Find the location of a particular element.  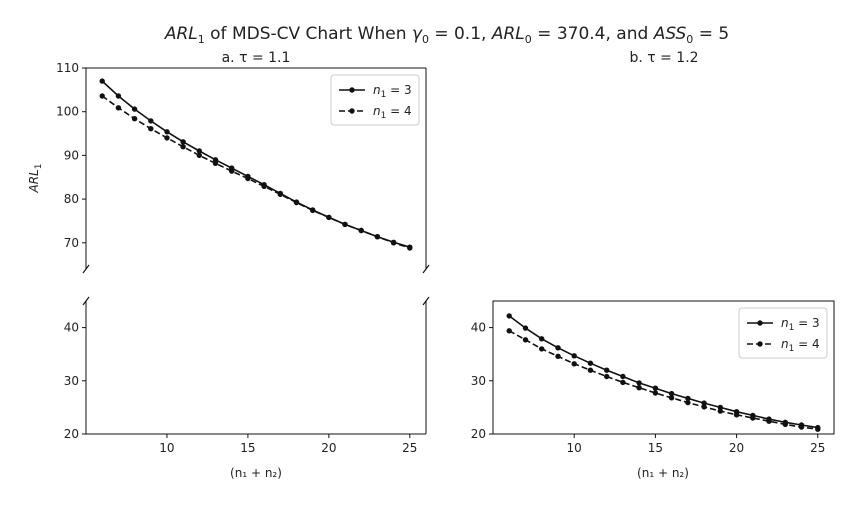

title-arl0-symbol: ARL is located at coordinates (508, 34).